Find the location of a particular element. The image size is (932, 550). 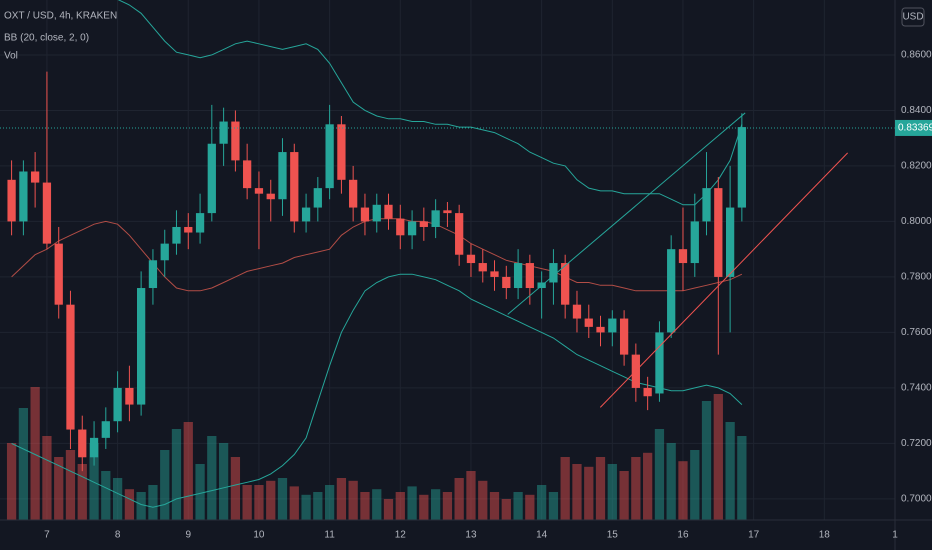

currency-box is located at coordinates (913, 17).